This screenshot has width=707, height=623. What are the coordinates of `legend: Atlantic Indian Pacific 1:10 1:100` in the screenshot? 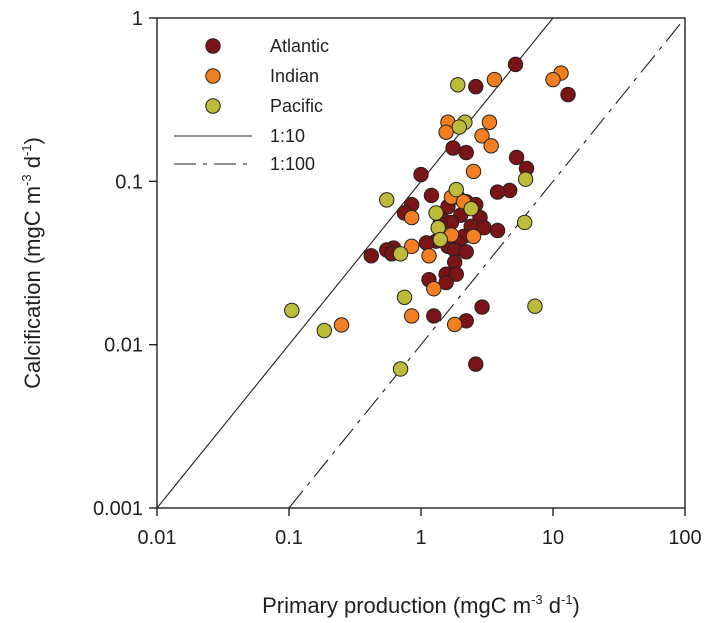 It's located at (251, 105).